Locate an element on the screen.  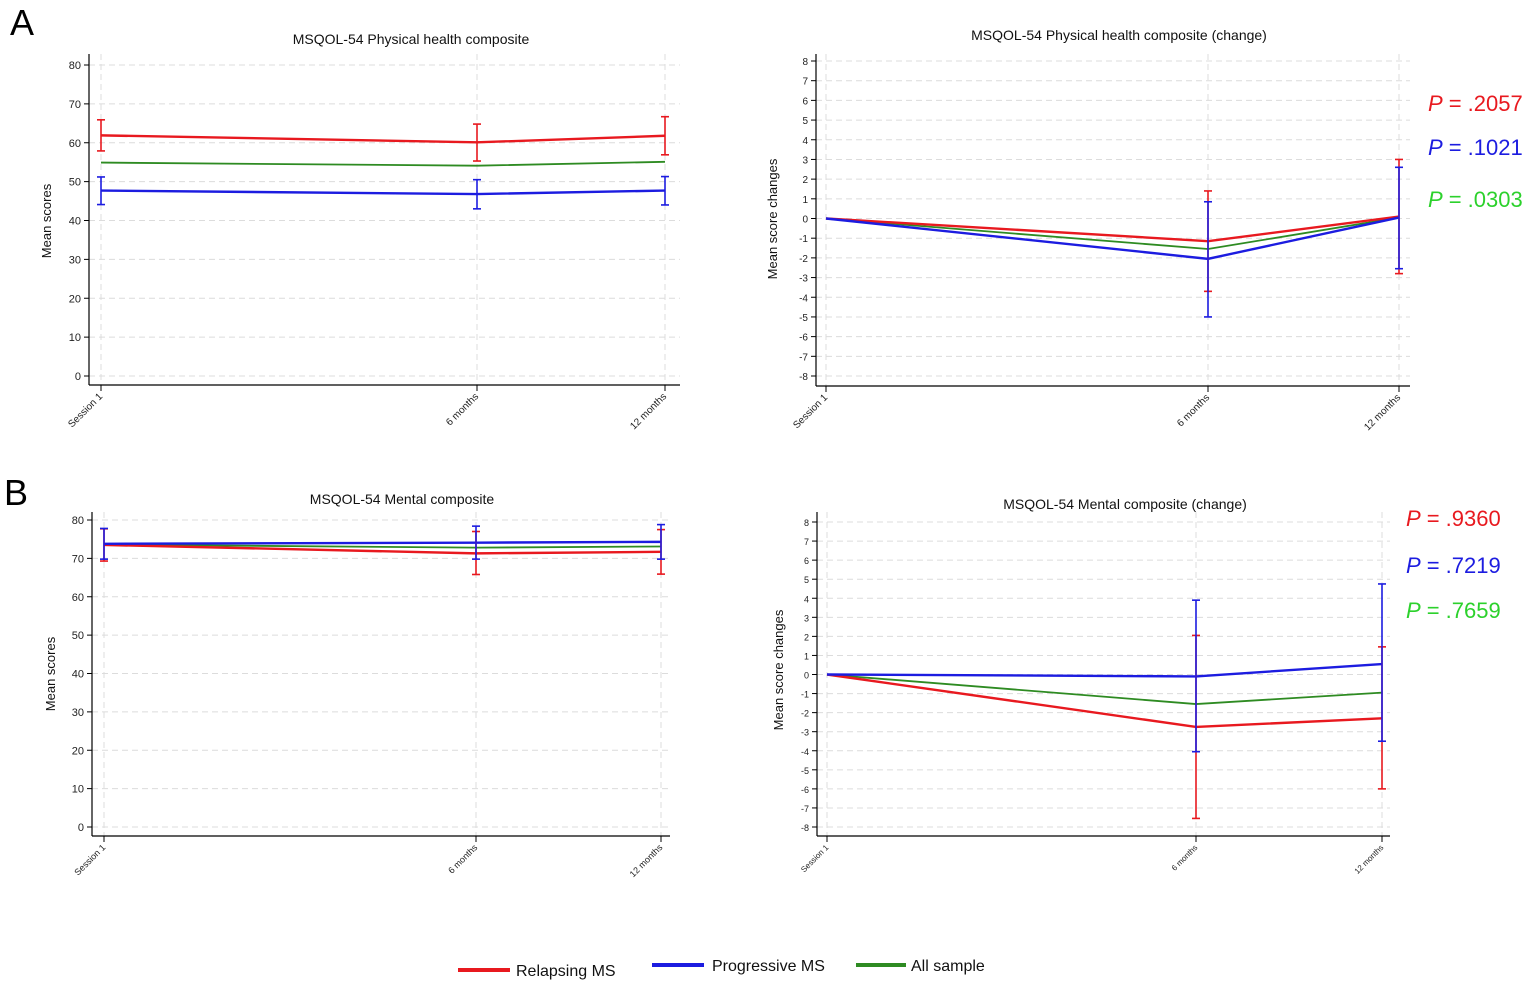
svg-text:P= .2057: P = .2057 is located at coordinates (1475, 103).